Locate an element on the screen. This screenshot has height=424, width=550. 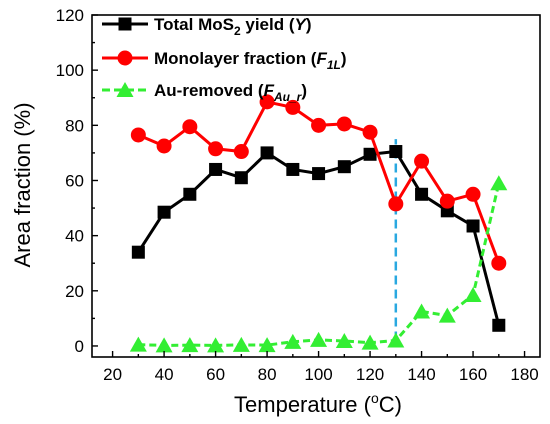
x-tick-label: 100 is located at coordinates (318, 374).